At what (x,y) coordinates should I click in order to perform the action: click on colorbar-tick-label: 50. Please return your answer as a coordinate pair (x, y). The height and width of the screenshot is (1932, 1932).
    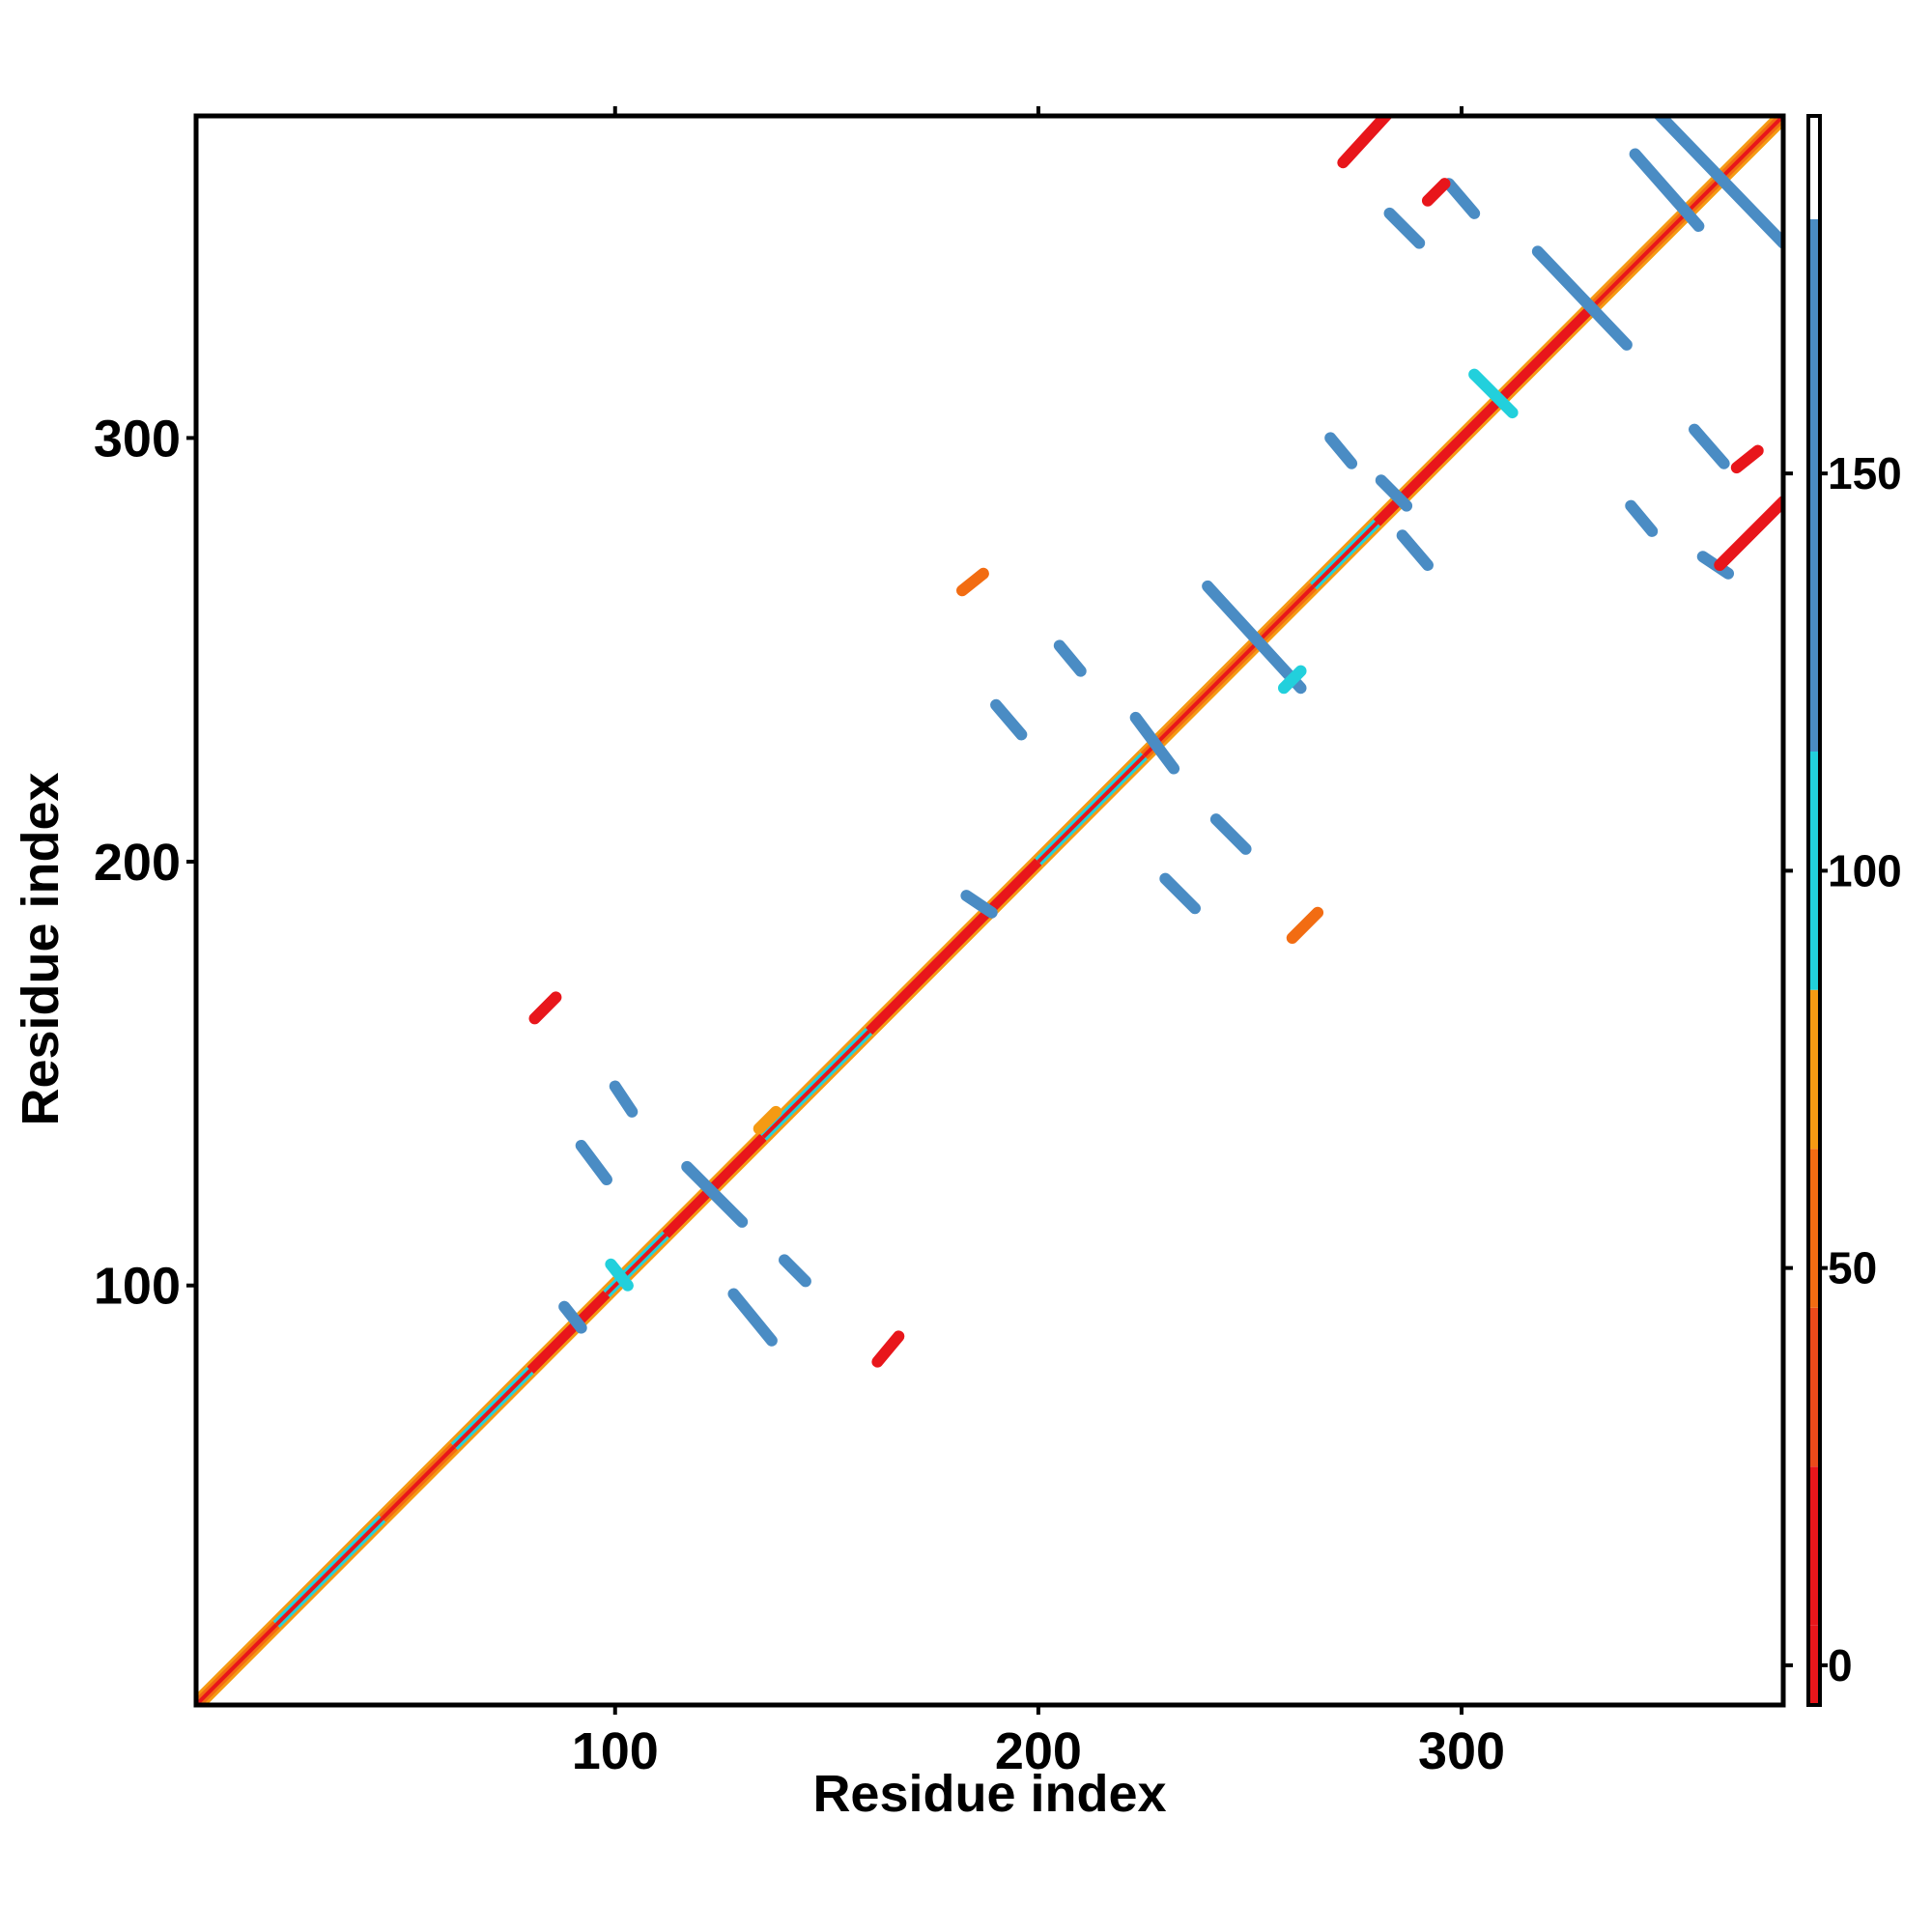
    Looking at the image, I should click on (1852, 1268).